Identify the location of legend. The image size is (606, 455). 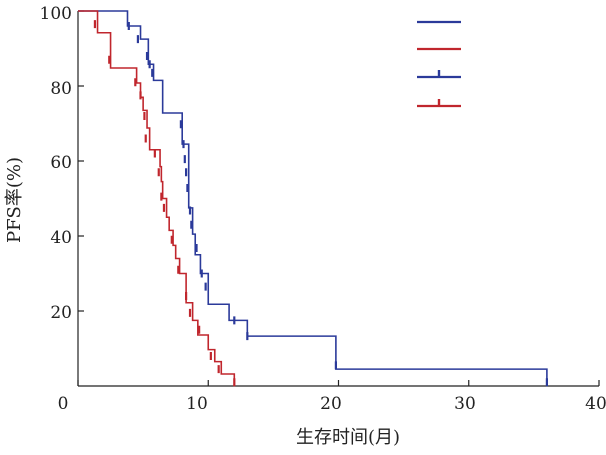
(439, 64).